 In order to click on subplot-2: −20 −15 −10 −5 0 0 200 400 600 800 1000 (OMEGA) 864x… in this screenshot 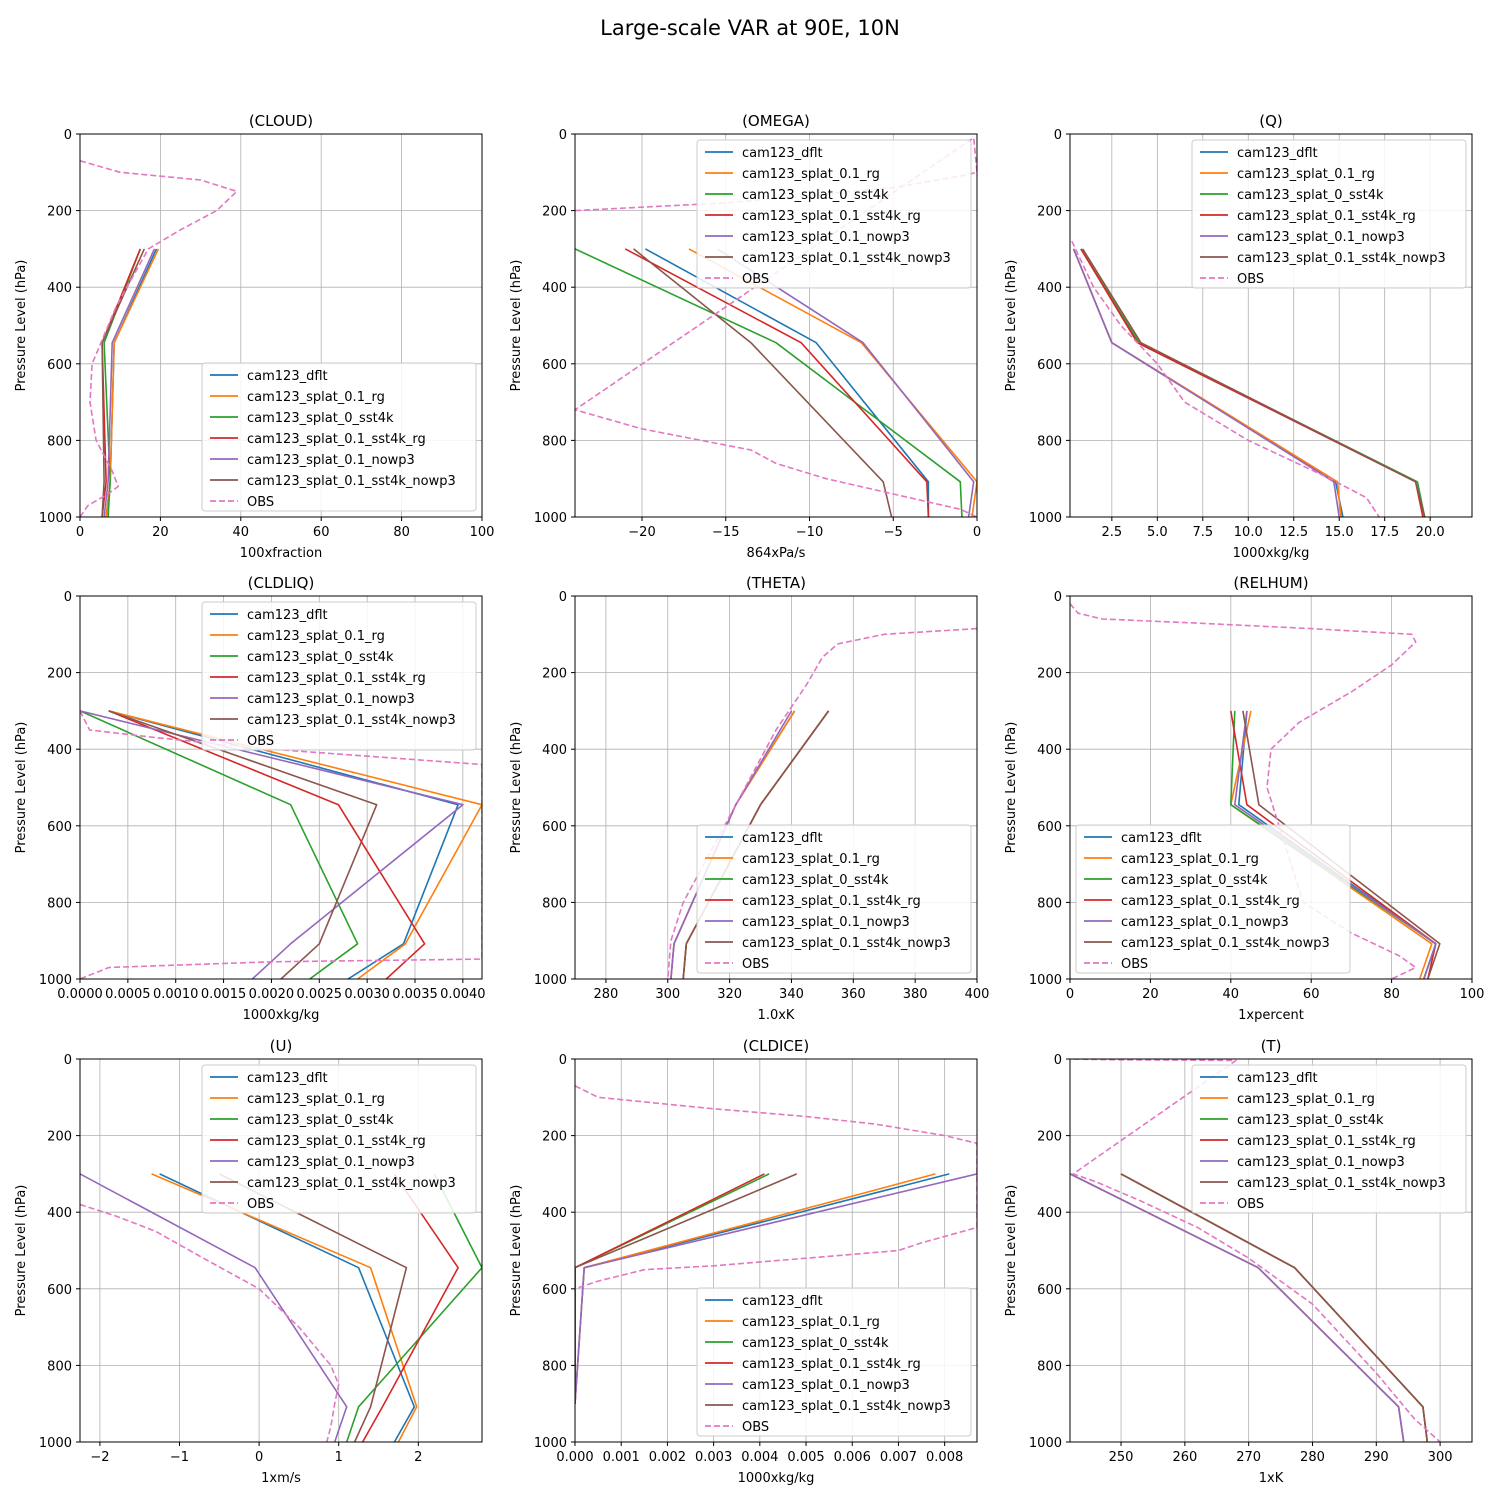, I will do `click(745, 336)`.